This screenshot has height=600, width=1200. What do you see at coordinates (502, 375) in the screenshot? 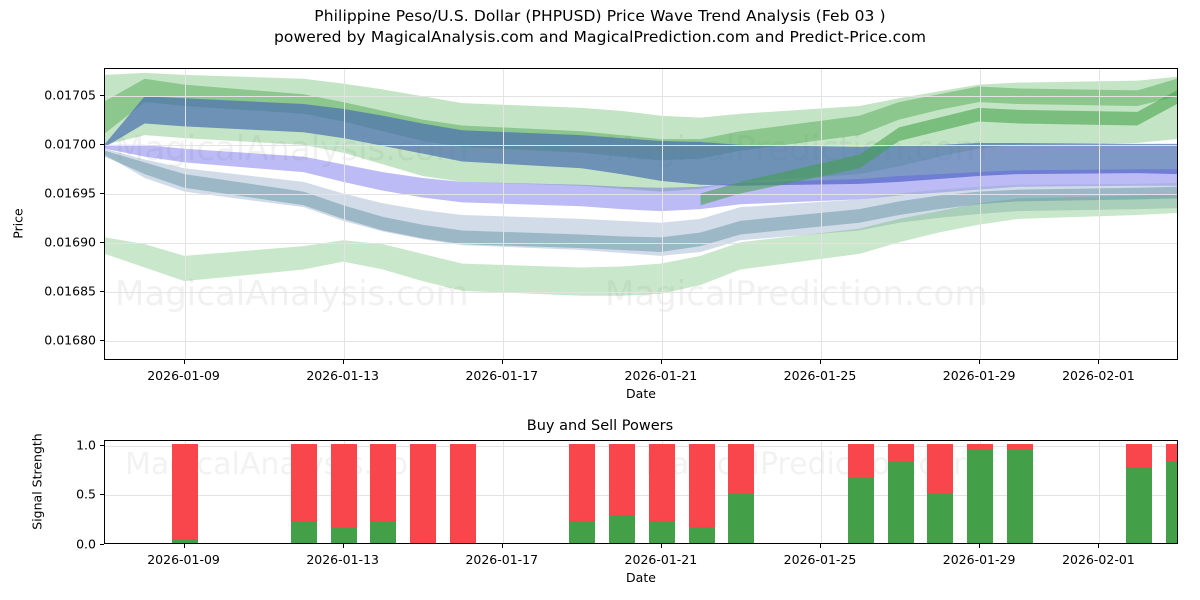
I see `price-x-tick: 2026-01-17` at bounding box center [502, 375].